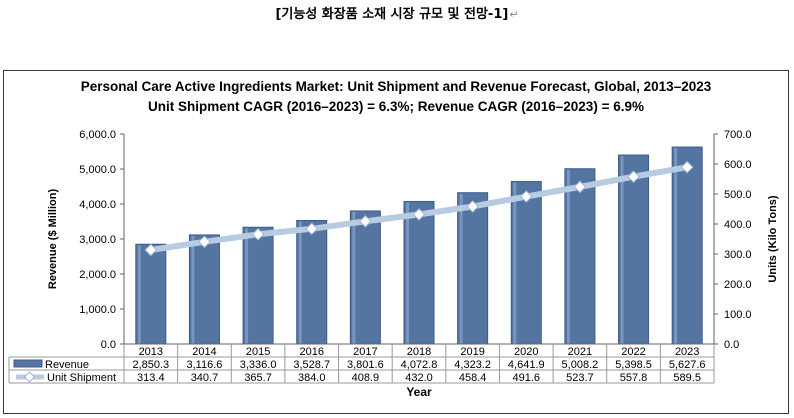  What do you see at coordinates (580, 378) in the screenshot?
I see `unit-shipment-data-label: 523.7` at bounding box center [580, 378].